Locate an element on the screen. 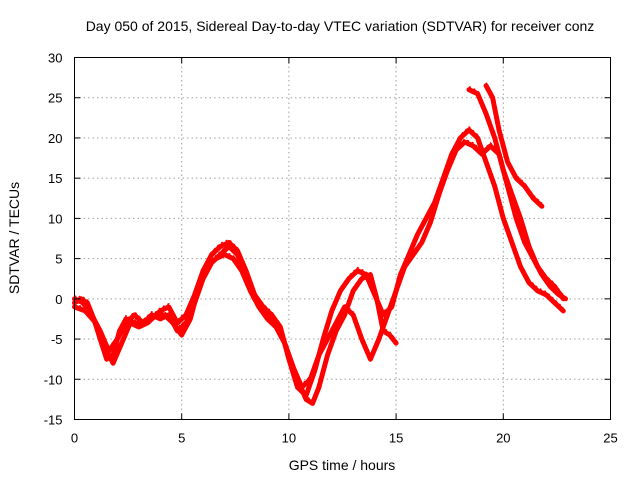  y-tick-label: 30 is located at coordinates (55, 58).